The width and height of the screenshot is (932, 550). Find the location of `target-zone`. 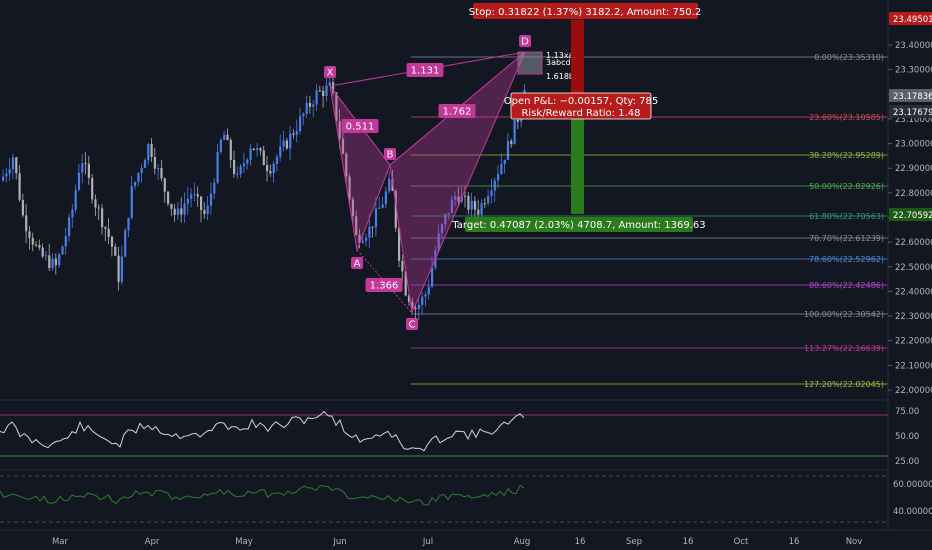

target-zone is located at coordinates (577, 165).